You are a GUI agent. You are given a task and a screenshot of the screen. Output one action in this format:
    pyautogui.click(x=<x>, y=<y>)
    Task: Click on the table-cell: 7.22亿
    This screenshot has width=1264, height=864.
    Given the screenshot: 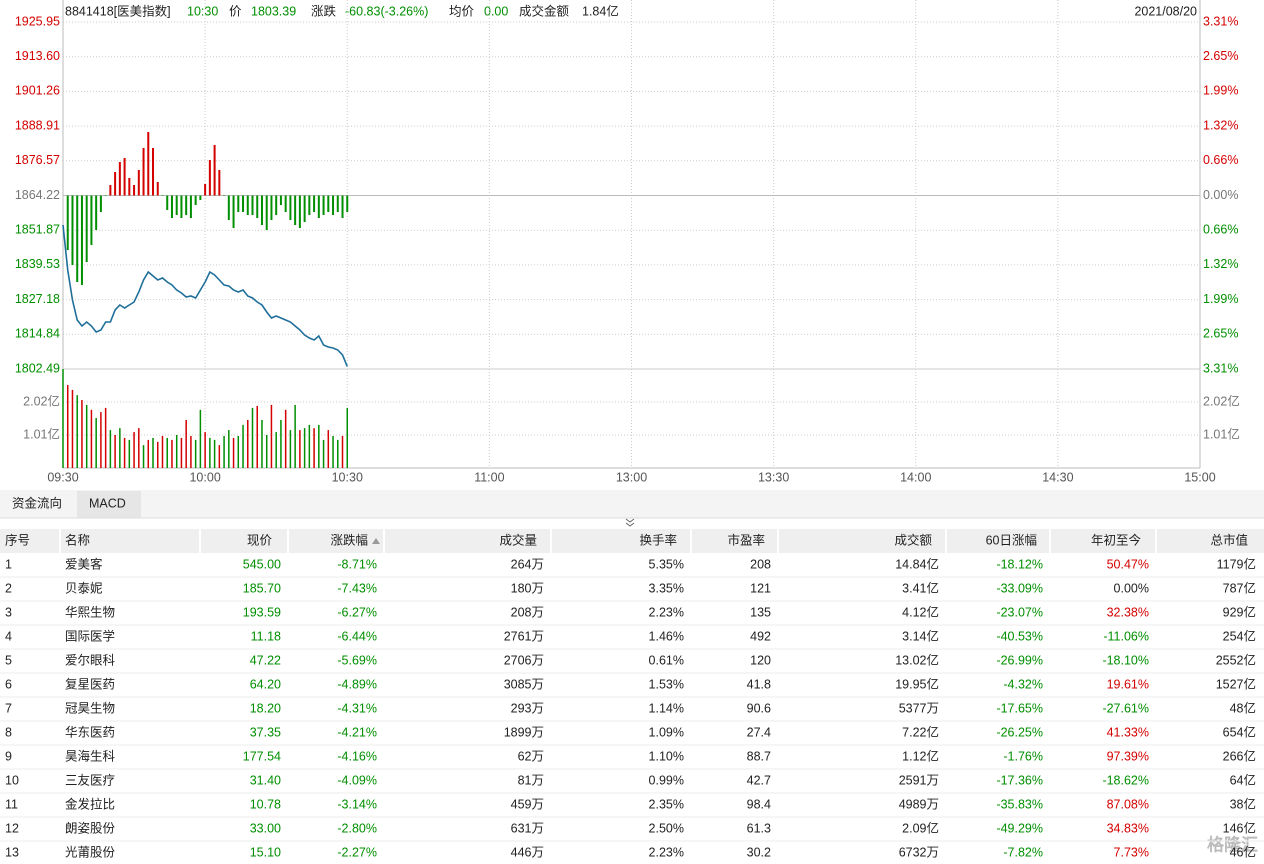 What is the action you would take?
    pyautogui.click(x=920, y=731)
    